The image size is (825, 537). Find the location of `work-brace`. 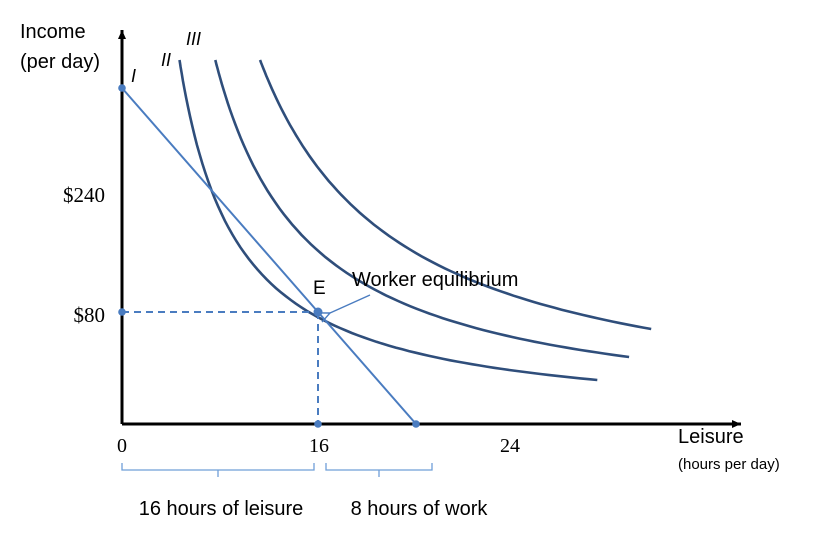

work-brace is located at coordinates (379, 470).